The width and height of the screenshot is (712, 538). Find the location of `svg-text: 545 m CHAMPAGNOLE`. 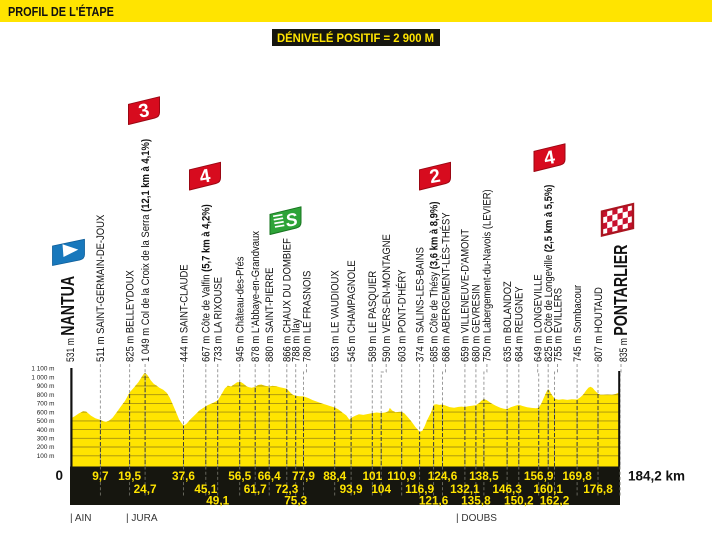

svg-text: 545 m CHAMPAGNOLE is located at coordinates (352, 311).